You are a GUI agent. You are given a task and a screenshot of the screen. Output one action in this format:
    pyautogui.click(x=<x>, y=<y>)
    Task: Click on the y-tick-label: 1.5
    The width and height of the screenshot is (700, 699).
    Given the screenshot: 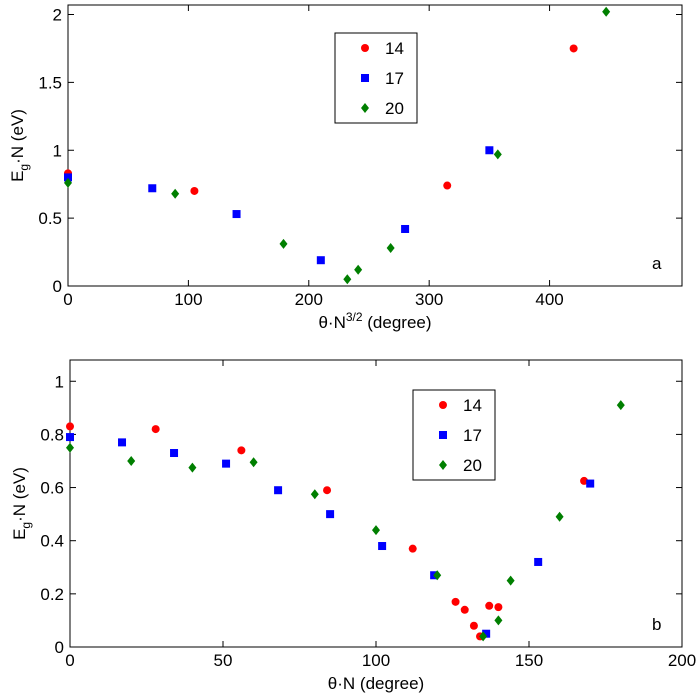 What is the action you would take?
    pyautogui.click(x=50, y=82)
    